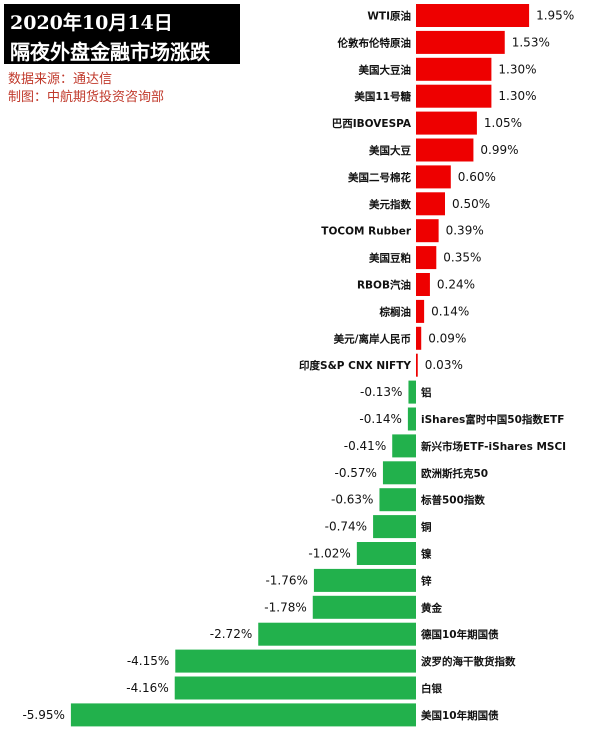  What do you see at coordinates (390, 258) in the screenshot?
I see `category-label-9: 美国豆粕` at bounding box center [390, 258].